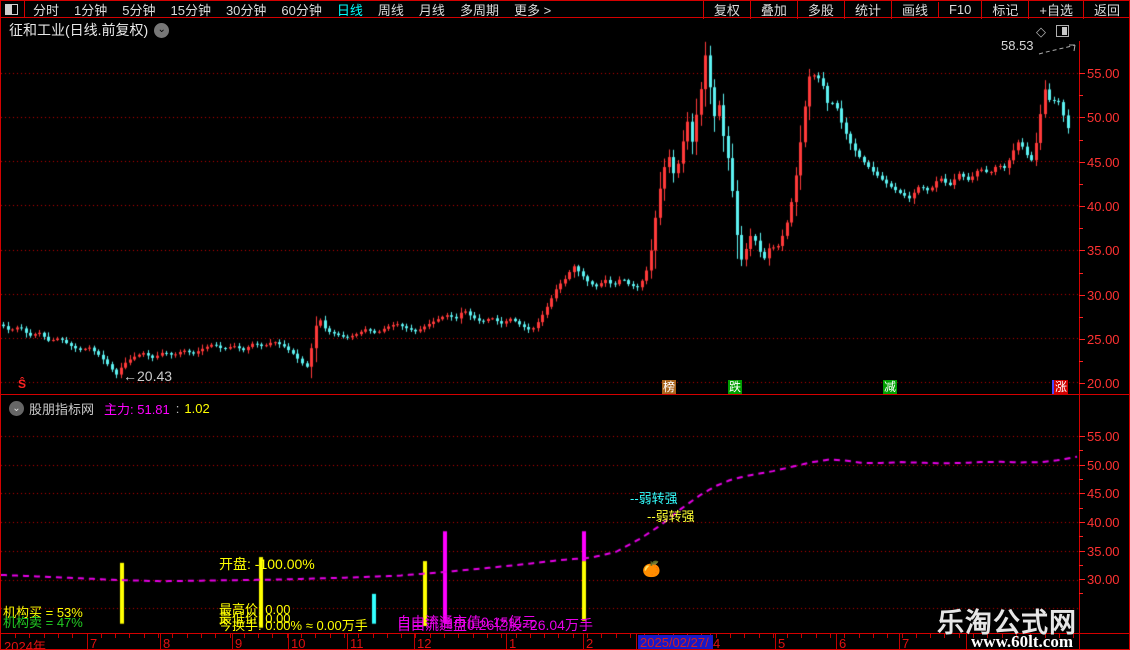  Describe the element at coordinates (79, 30) in the screenshot. I see `page-title: 征和工业(日线.前复权)` at that location.